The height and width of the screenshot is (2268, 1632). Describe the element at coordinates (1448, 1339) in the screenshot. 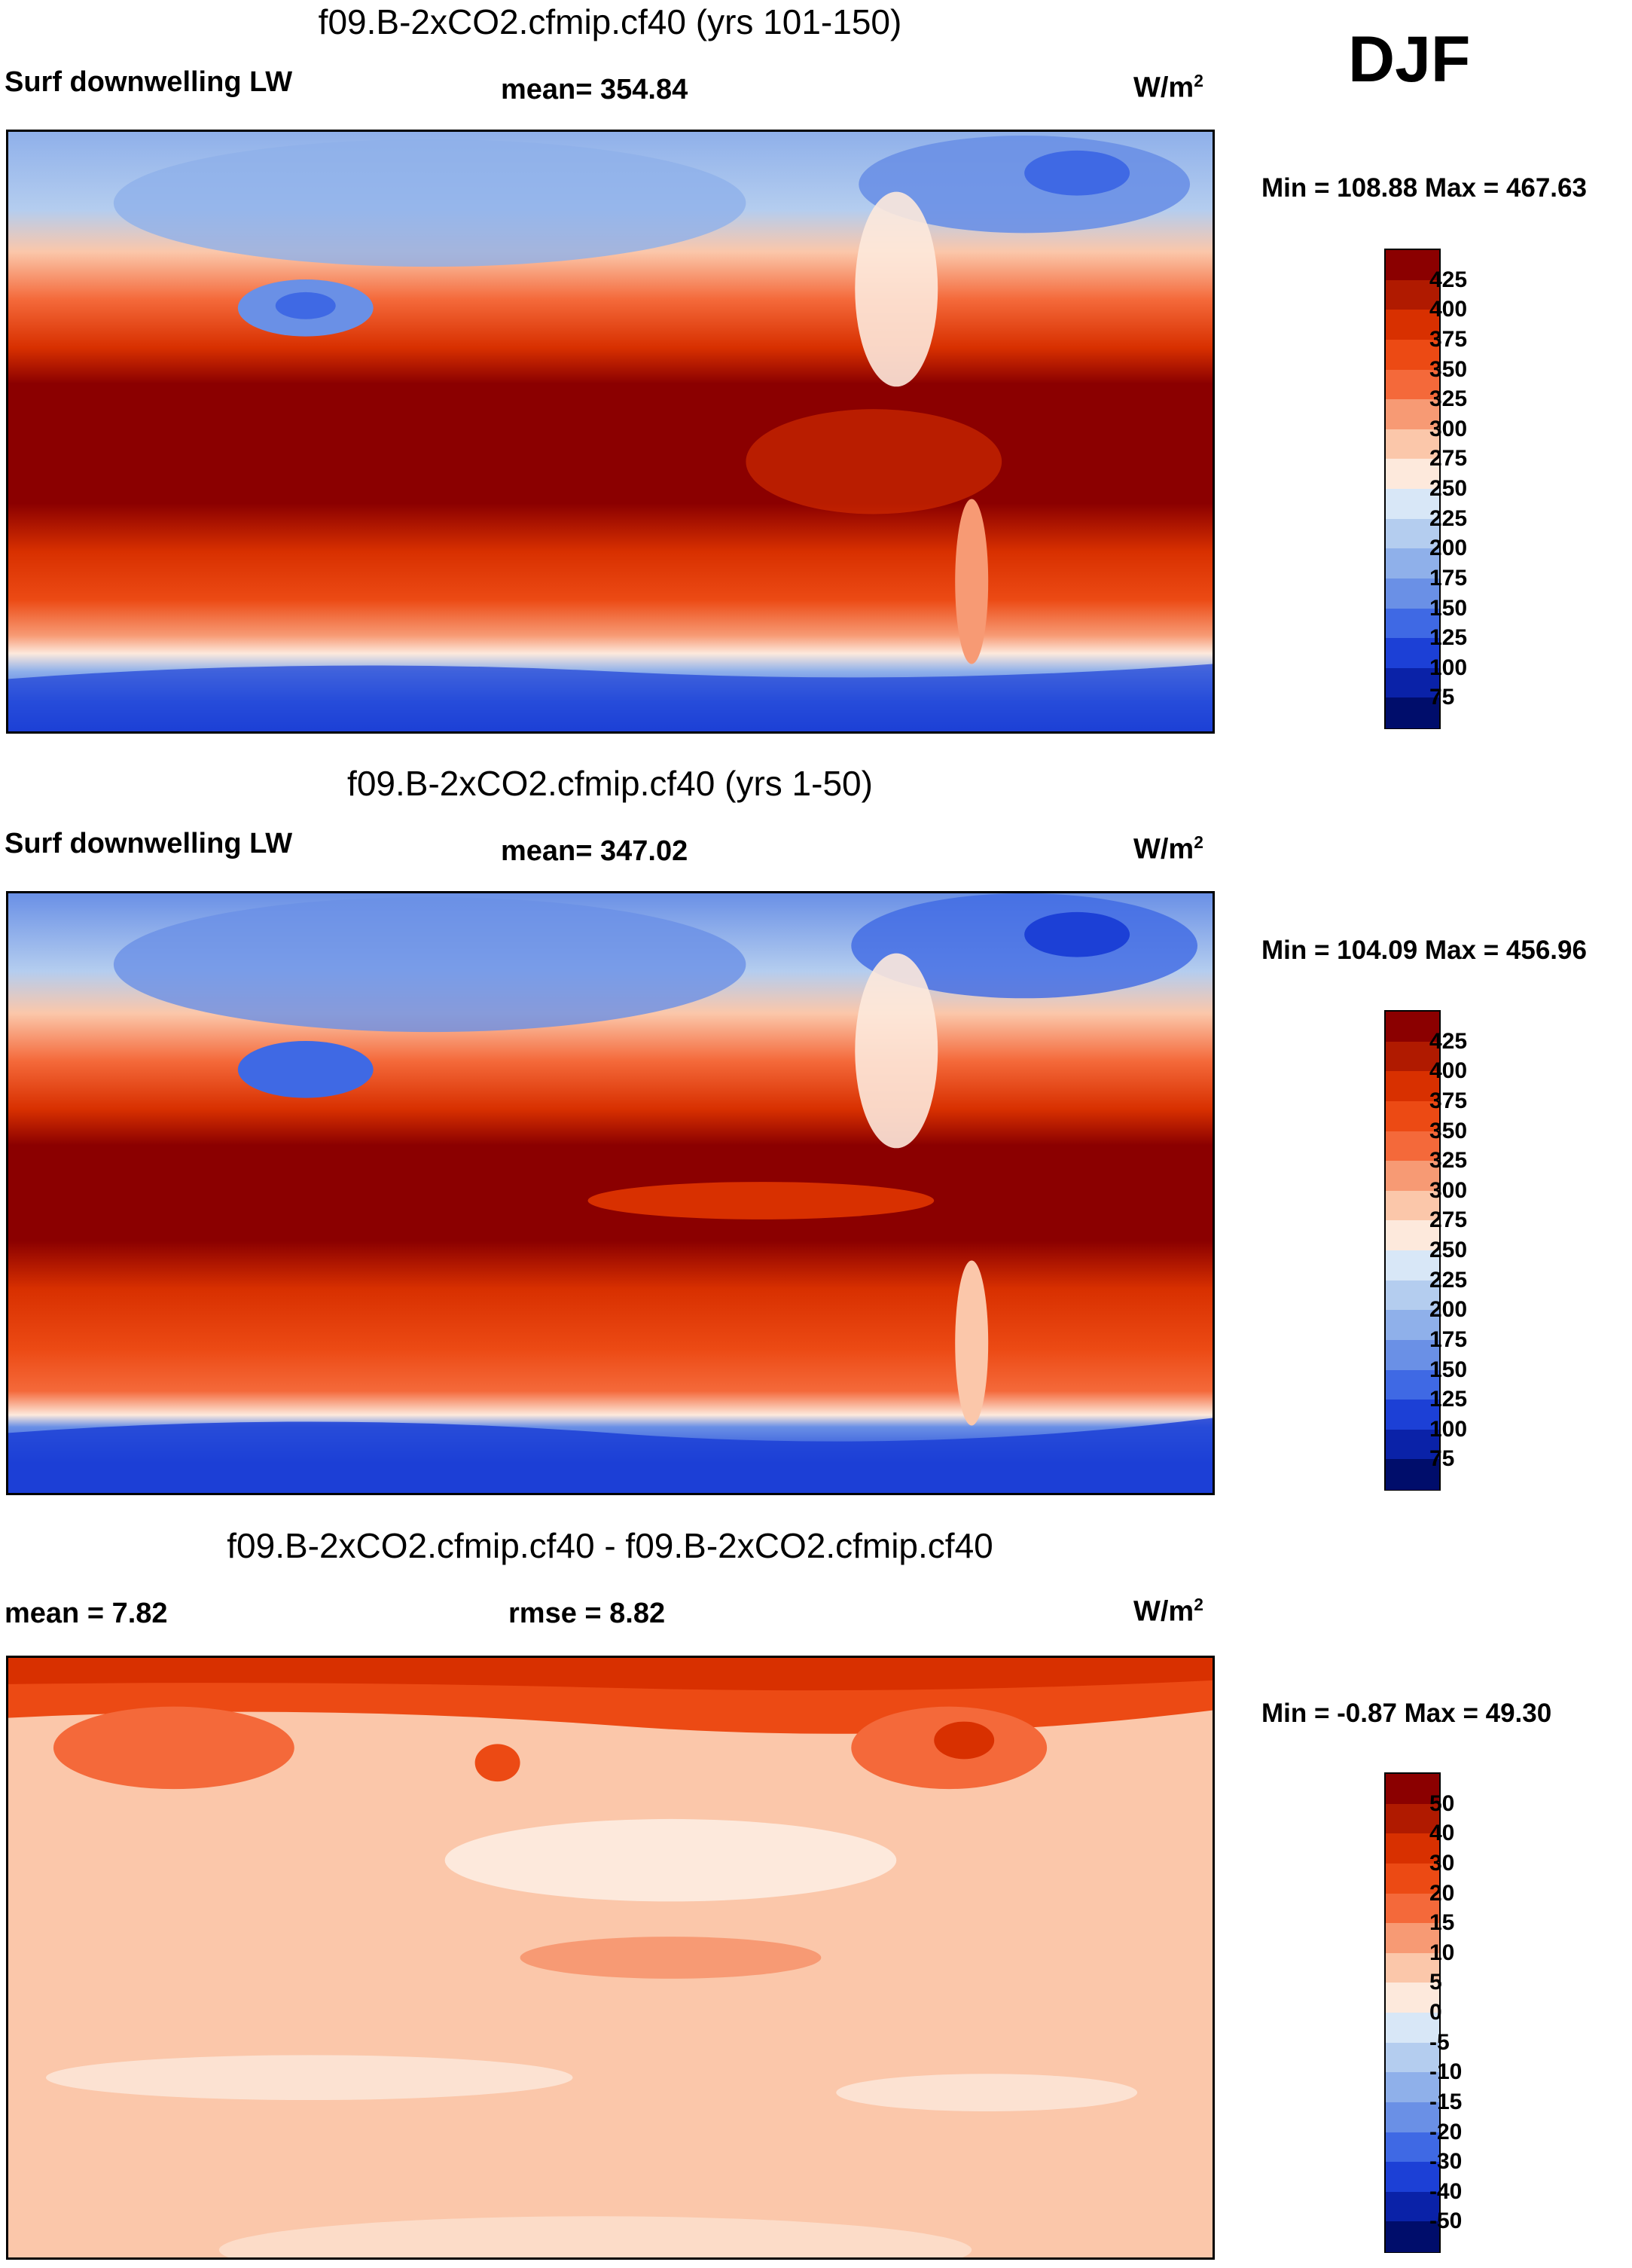

I see `colorbar-tick-label: 175` at that location.